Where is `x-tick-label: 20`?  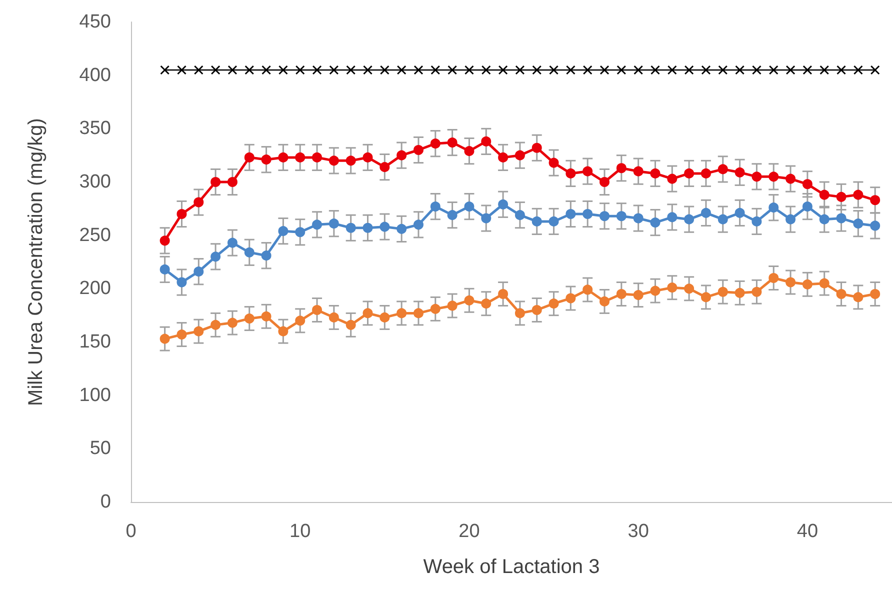 x-tick-label: 20 is located at coordinates (469, 531).